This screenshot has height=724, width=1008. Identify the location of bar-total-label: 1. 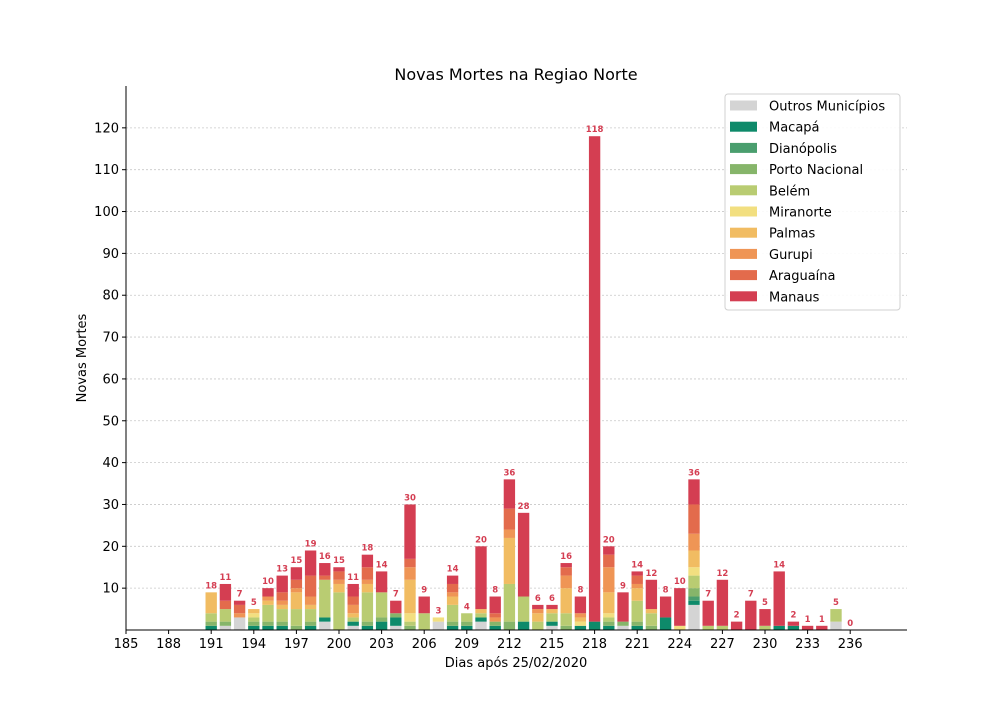
(808, 620).